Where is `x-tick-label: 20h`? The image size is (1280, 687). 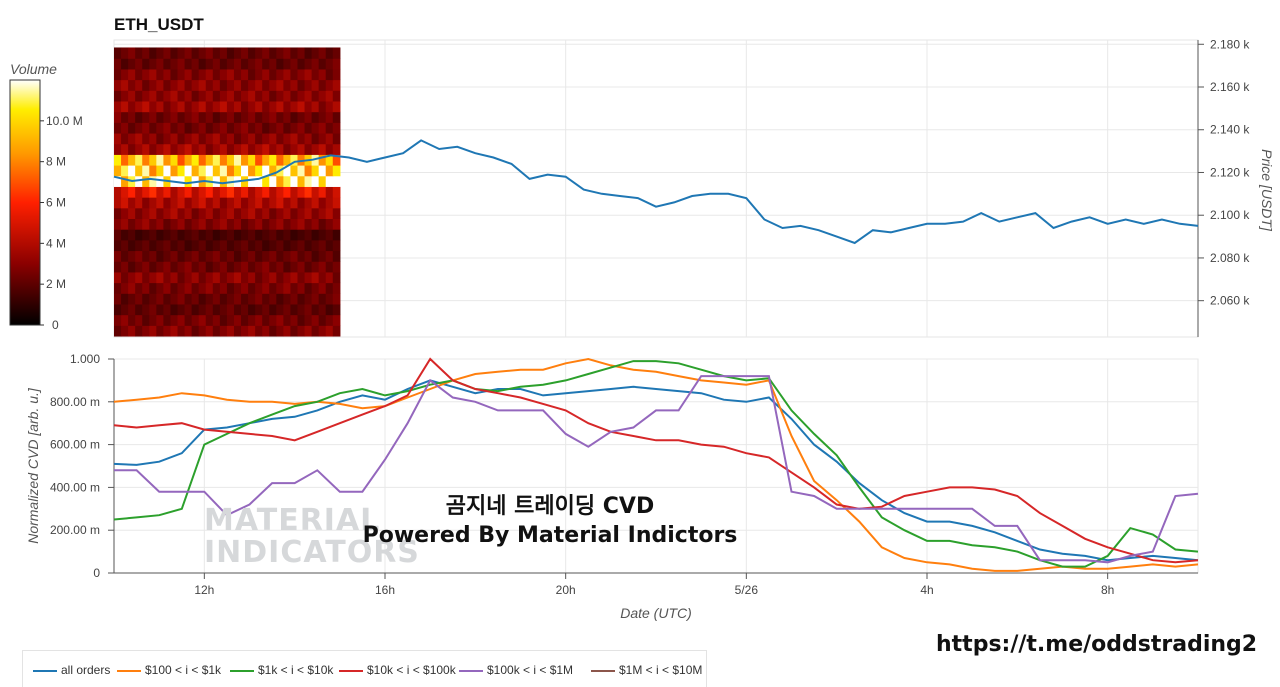
x-tick-label: 20h is located at coordinates (566, 590).